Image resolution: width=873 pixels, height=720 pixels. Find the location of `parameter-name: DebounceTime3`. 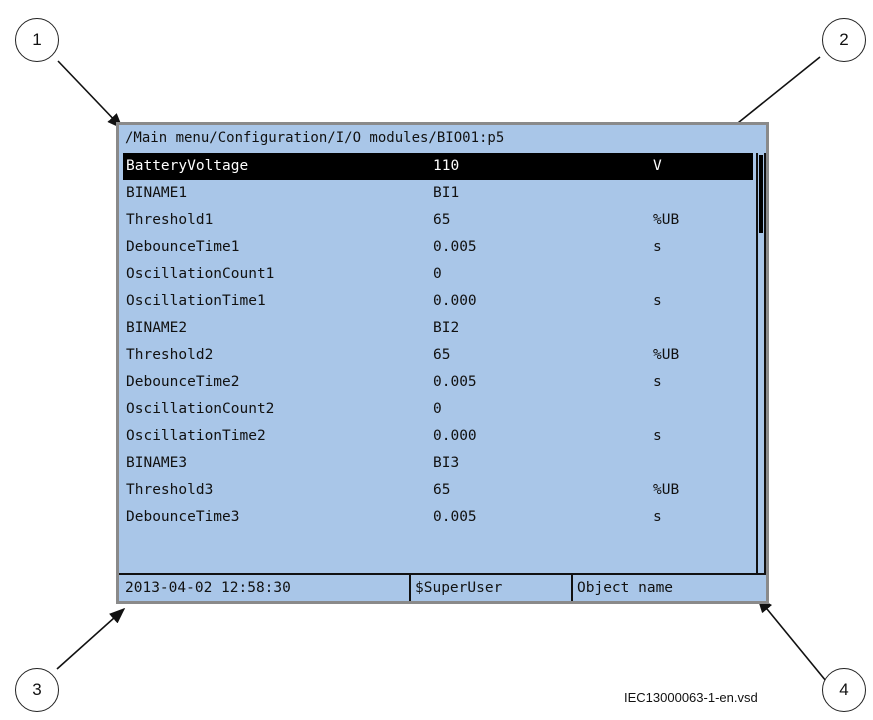

parameter-name: DebounceTime3 is located at coordinates (183, 517).